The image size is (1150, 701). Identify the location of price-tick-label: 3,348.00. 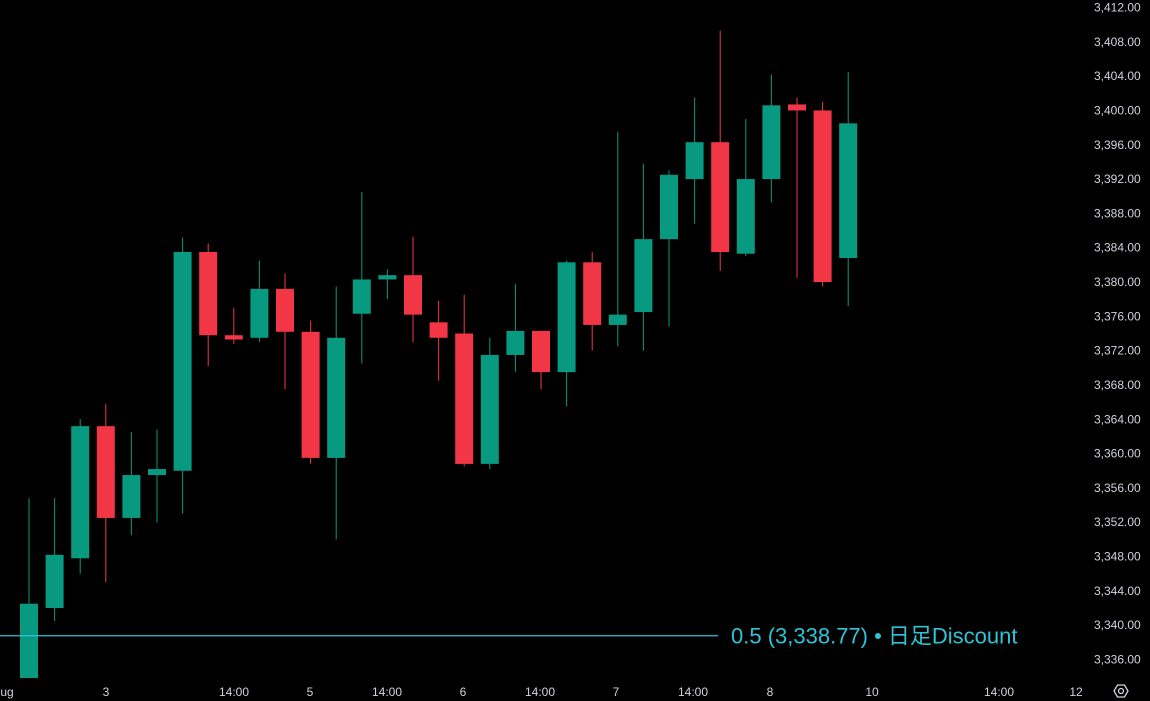
(1117, 557).